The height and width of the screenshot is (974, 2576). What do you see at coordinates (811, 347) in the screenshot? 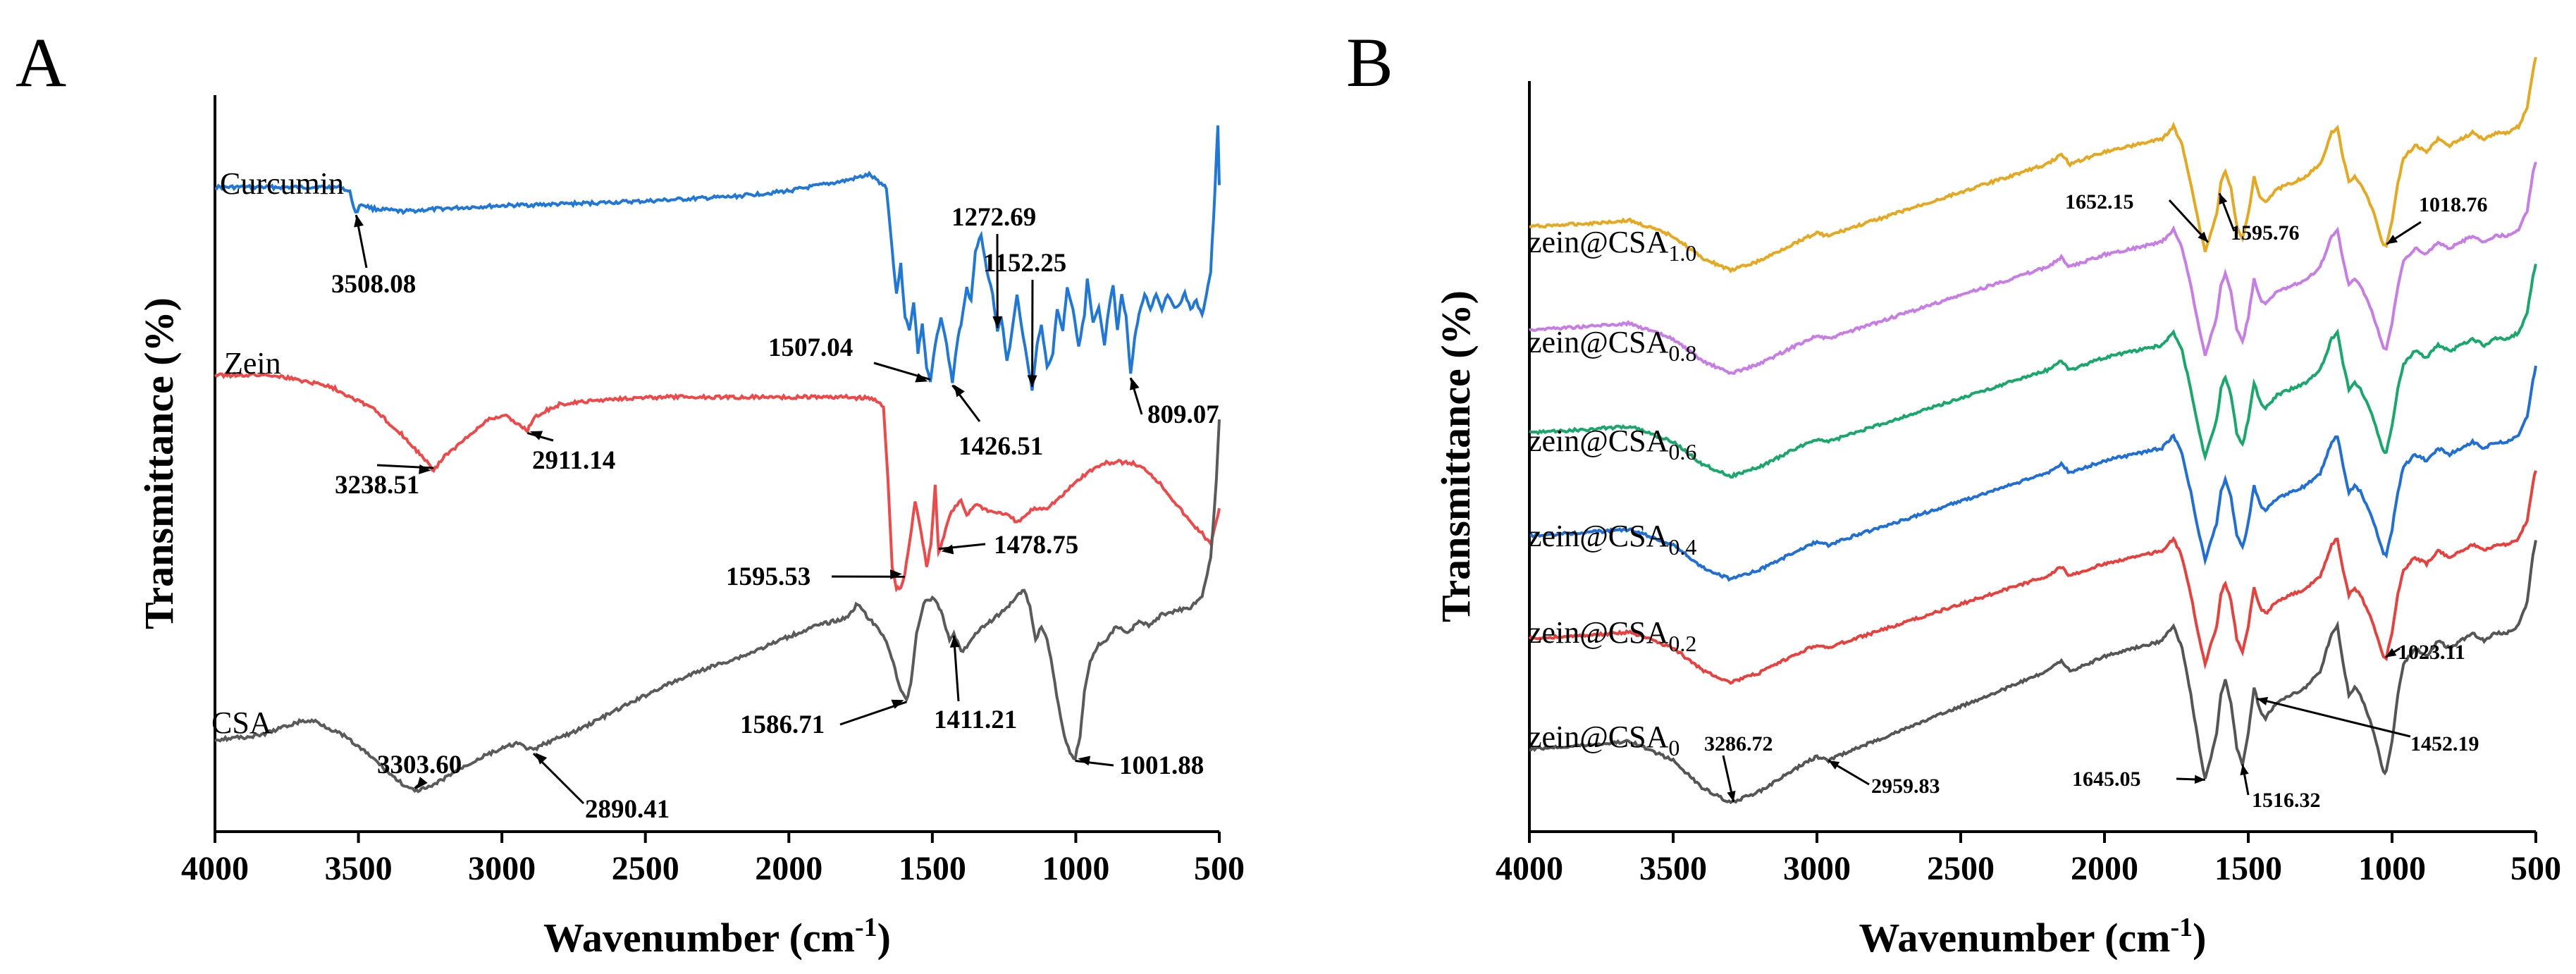
I see `annotation-1507-04: 1507.04` at bounding box center [811, 347].